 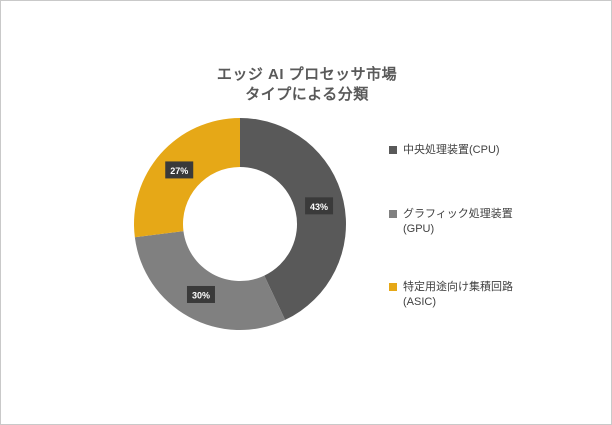 What do you see at coordinates (451, 150) in the screenshot?
I see `legend-label-cpu: 中央処理装置(CPU)` at bounding box center [451, 150].